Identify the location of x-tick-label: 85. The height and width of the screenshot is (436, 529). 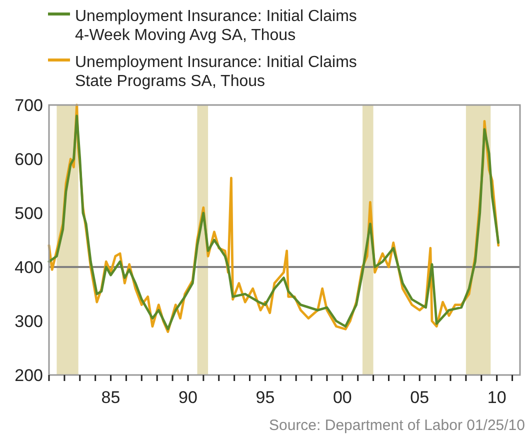
(110, 397).